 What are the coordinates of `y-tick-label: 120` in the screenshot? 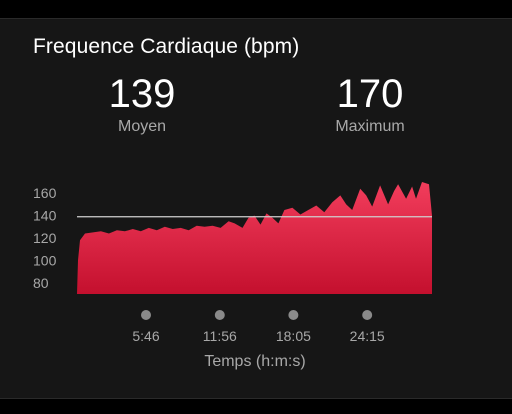 It's located at (45, 238).